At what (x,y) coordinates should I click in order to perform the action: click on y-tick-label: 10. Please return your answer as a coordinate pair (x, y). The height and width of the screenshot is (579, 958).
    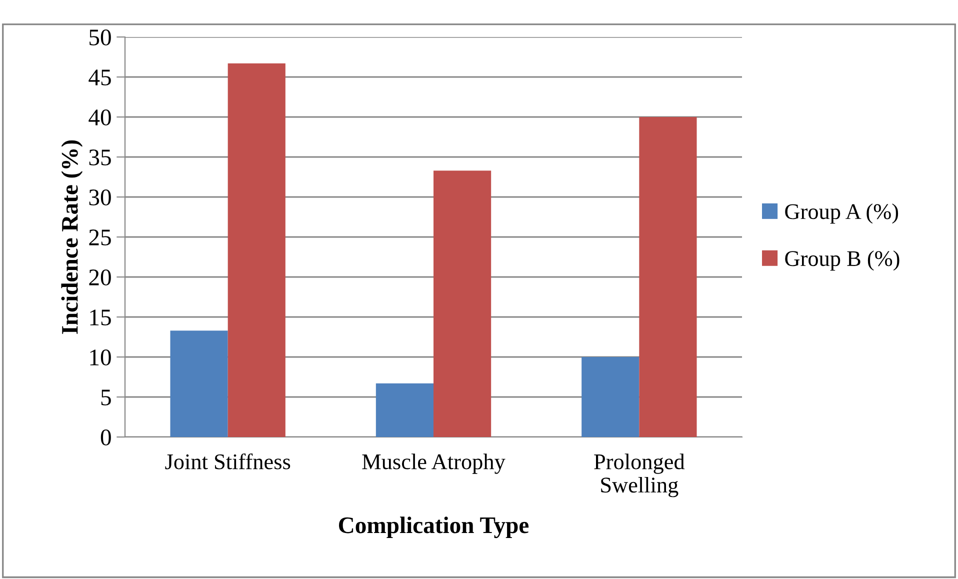
    Looking at the image, I should click on (100, 357).